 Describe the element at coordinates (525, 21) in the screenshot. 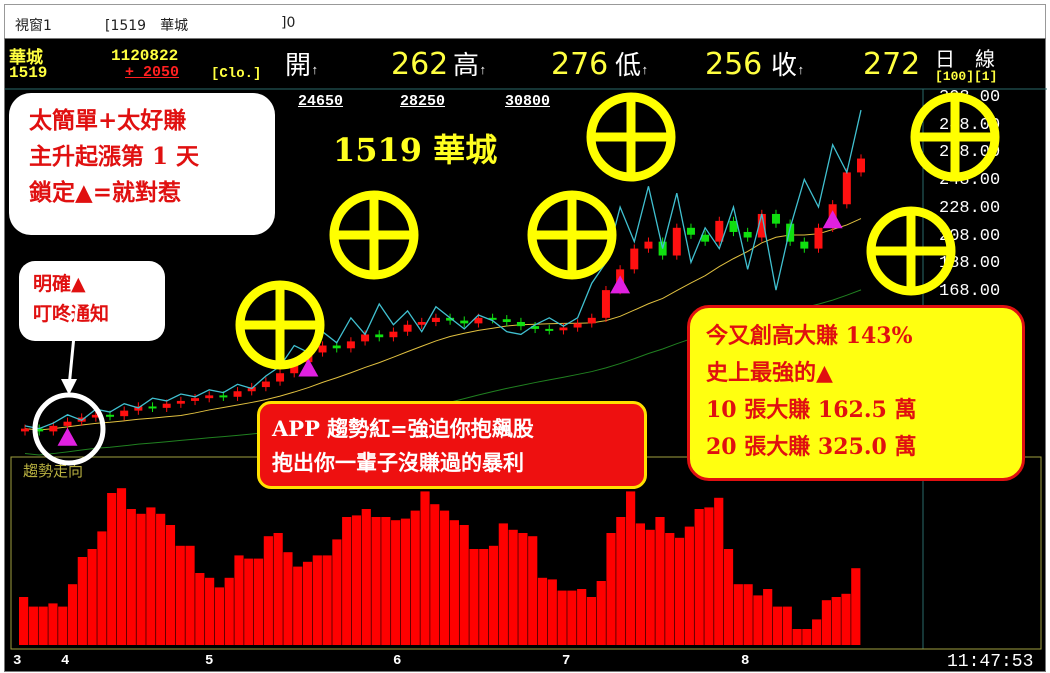

I see `window-title-bar: 視窗1 [1519 華城 ]0` at that location.